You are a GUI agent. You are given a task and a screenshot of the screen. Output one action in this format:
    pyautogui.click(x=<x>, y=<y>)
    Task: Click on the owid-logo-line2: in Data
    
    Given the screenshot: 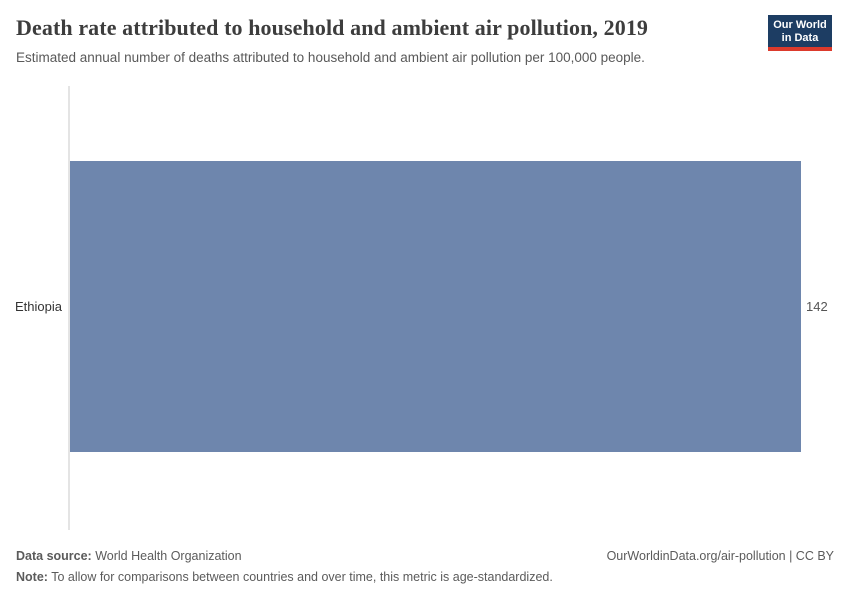 What is the action you would take?
    pyautogui.click(x=800, y=38)
    